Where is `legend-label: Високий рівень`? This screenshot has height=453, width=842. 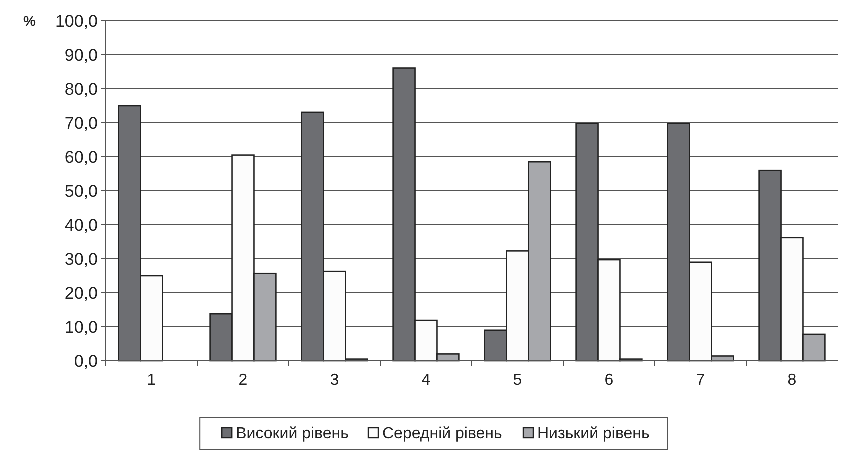
legend-label: Високий рівень is located at coordinates (292, 434).